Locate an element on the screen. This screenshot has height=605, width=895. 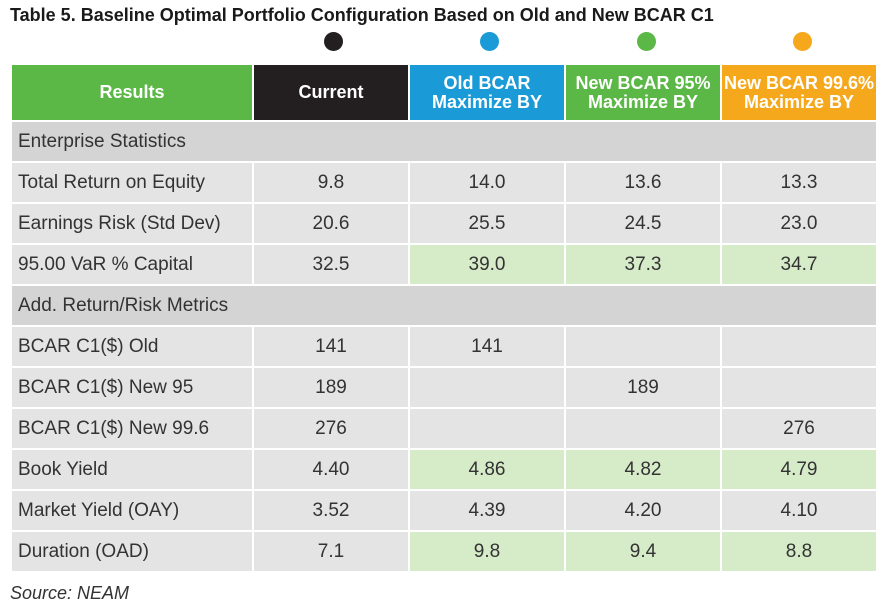
row-label: BCAR C1($) New 99.6 is located at coordinates (132, 428).